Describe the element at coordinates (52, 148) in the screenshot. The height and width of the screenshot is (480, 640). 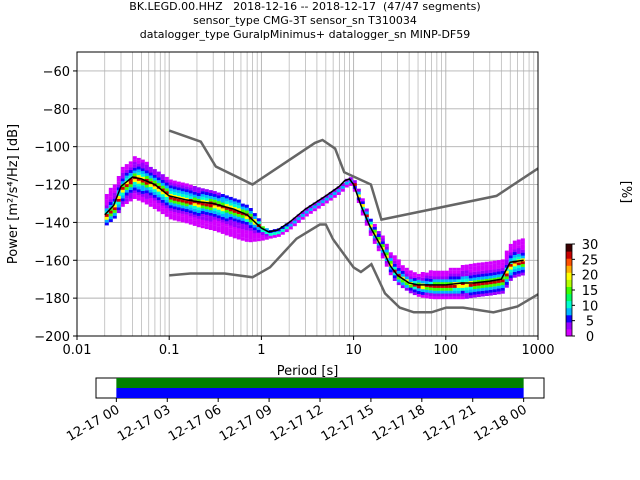
I see `y-tick-label: −100` at that location.